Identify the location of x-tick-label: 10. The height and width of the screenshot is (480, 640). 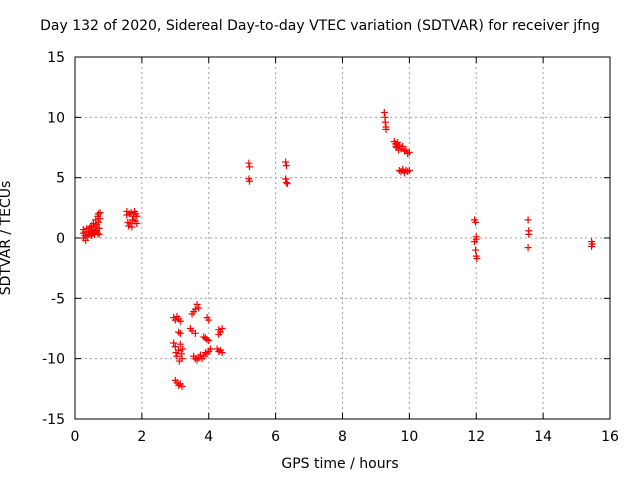
(409, 437).